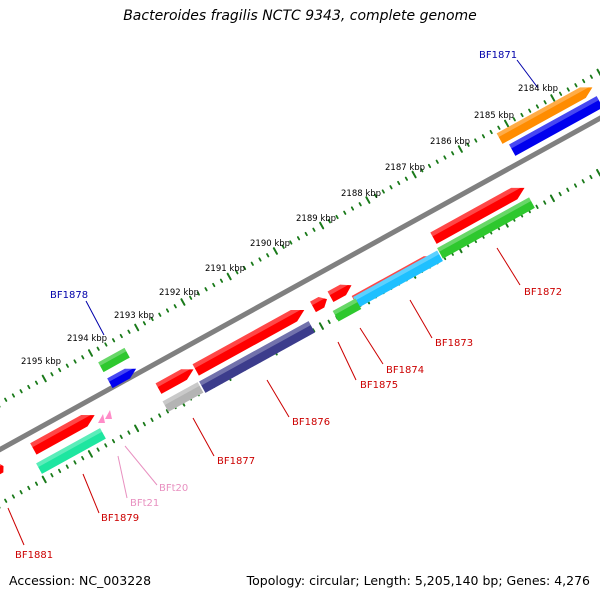 This screenshot has height=604, width=600. I want to click on gene-bf1879-teal, so click(71, 451).